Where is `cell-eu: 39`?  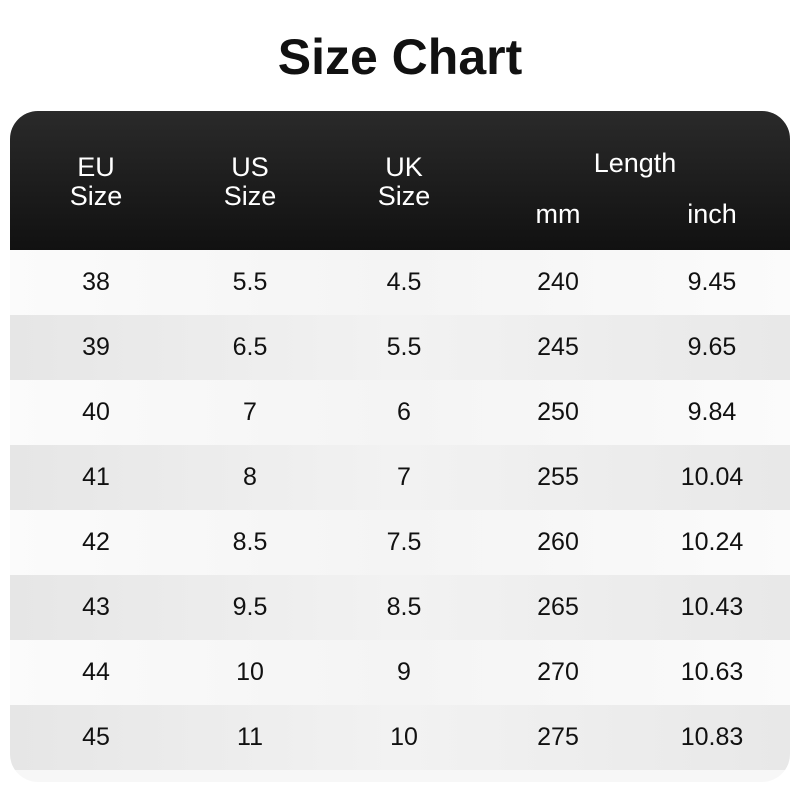
cell-eu: 39 is located at coordinates (96, 347).